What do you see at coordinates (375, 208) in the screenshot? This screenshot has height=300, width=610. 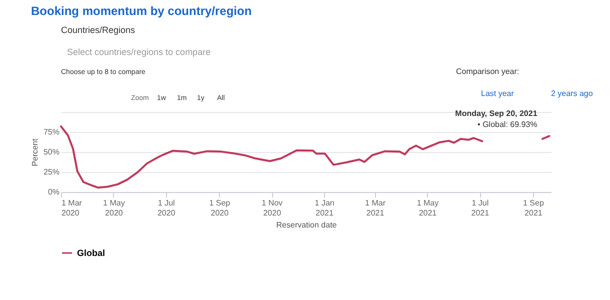 I see `x-tick-label: 1 Mar 2021` at bounding box center [375, 208].